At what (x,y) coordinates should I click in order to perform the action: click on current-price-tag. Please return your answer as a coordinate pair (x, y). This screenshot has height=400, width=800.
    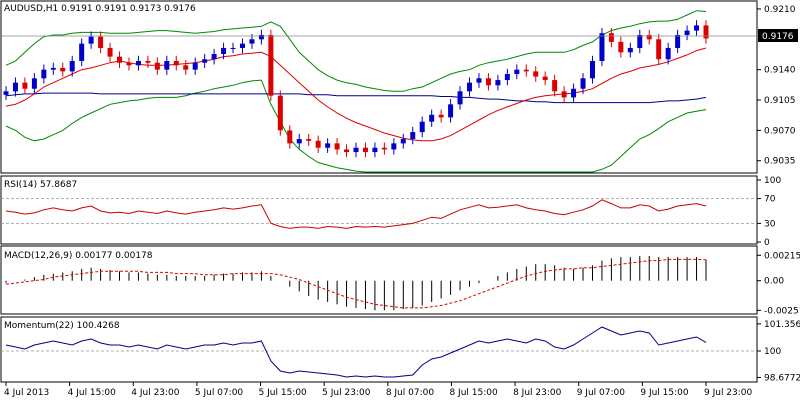
    Looking at the image, I should click on (778, 35).